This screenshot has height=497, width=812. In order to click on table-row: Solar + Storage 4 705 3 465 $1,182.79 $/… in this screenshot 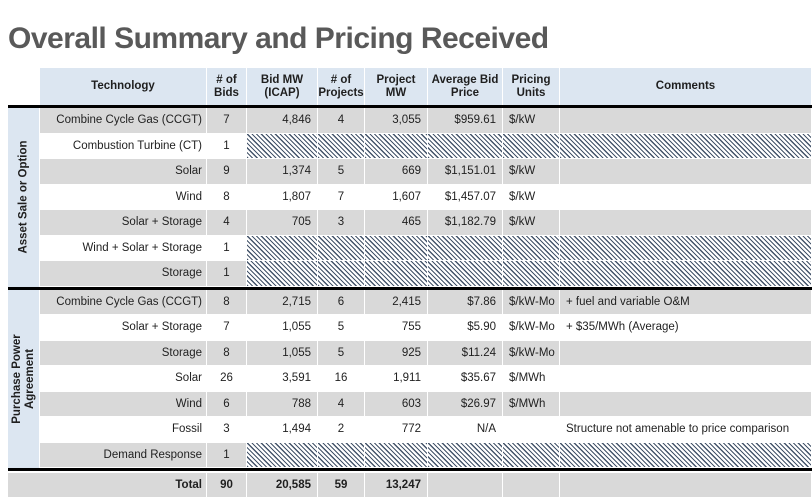, I will do `click(426, 223)`.